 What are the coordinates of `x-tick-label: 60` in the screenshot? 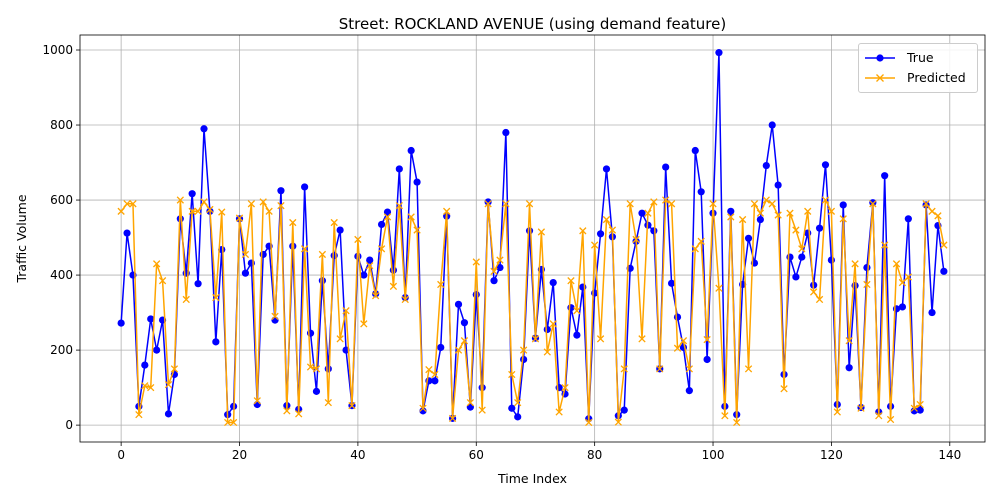 It's located at (476, 455).